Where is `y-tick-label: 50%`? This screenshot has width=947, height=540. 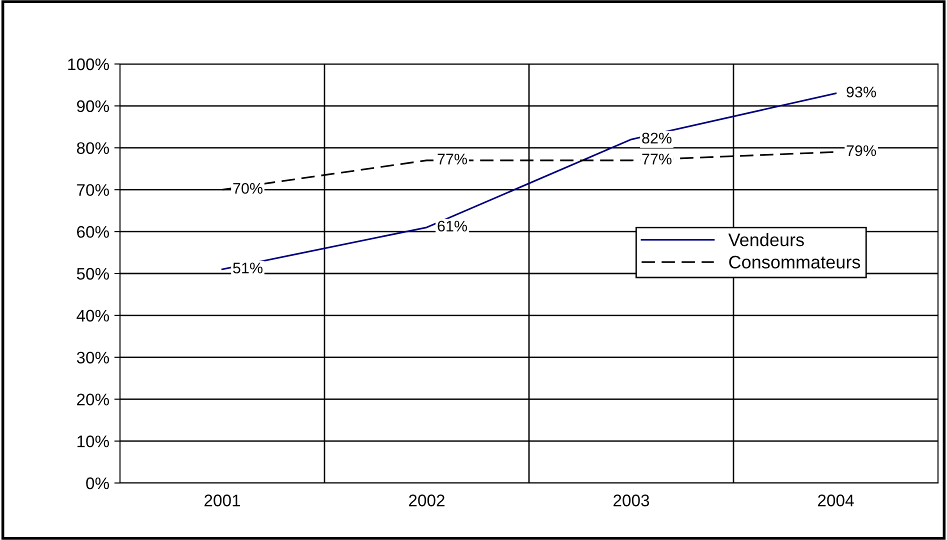 y-tick-label: 50% is located at coordinates (92, 274).